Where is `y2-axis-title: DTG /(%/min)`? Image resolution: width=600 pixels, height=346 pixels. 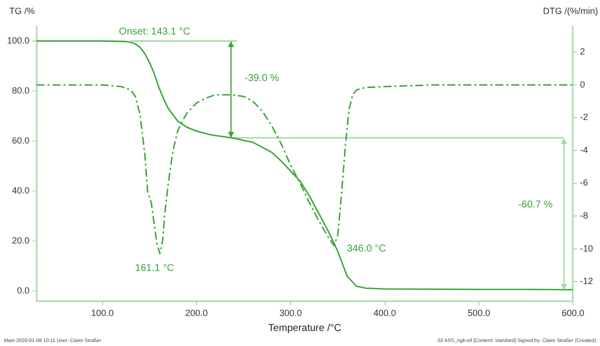 y2-axis-title: DTG /(%/min) is located at coordinates (570, 11).